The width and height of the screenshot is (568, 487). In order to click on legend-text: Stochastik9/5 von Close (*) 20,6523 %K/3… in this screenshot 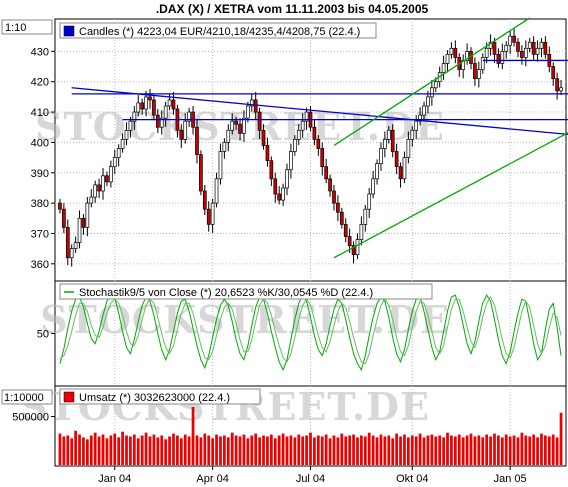, I will do `click(226, 293)`.